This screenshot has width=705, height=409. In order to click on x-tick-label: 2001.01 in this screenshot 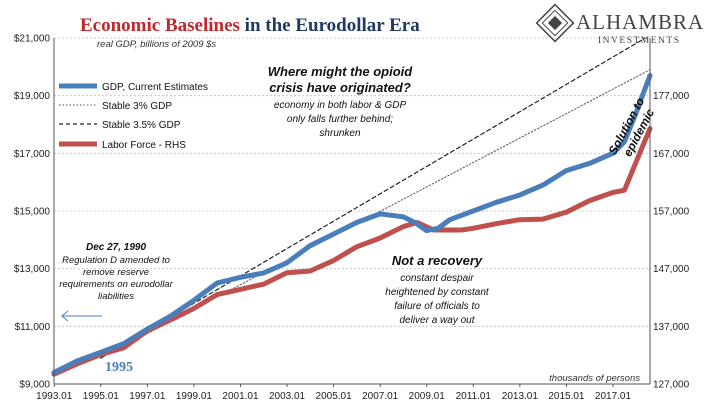, I will do `click(240, 396)`.